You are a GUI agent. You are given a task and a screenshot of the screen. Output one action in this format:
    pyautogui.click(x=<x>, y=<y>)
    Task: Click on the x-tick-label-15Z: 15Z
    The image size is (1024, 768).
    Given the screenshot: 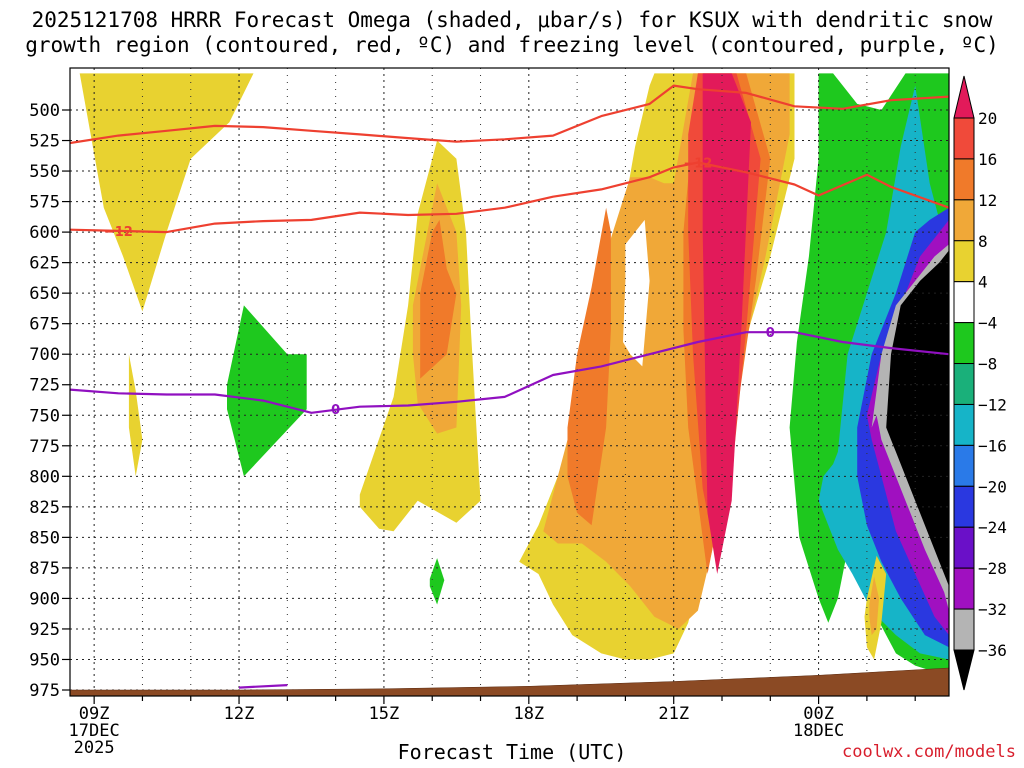 What is the action you would take?
    pyautogui.click(x=384, y=714)
    